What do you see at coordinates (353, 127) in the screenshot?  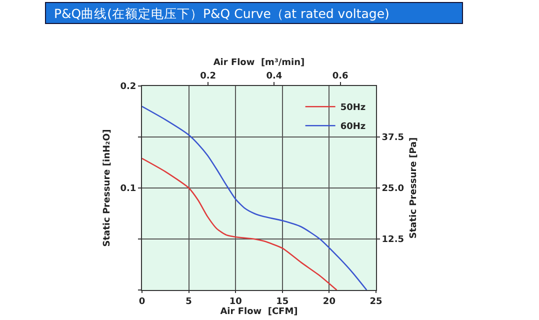 I see `legend-label: 60Hz` at bounding box center [353, 127].